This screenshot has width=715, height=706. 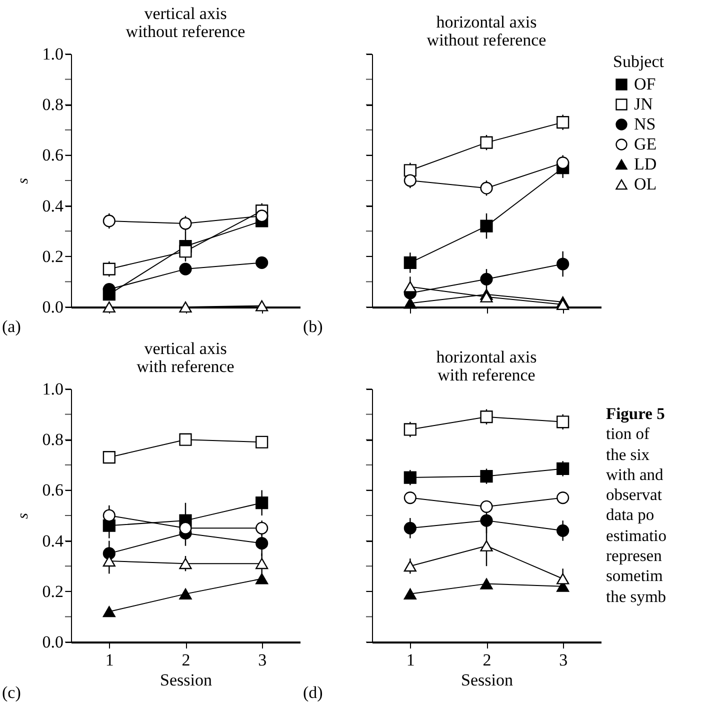 I want to click on text: the symb, so click(x=636, y=596).